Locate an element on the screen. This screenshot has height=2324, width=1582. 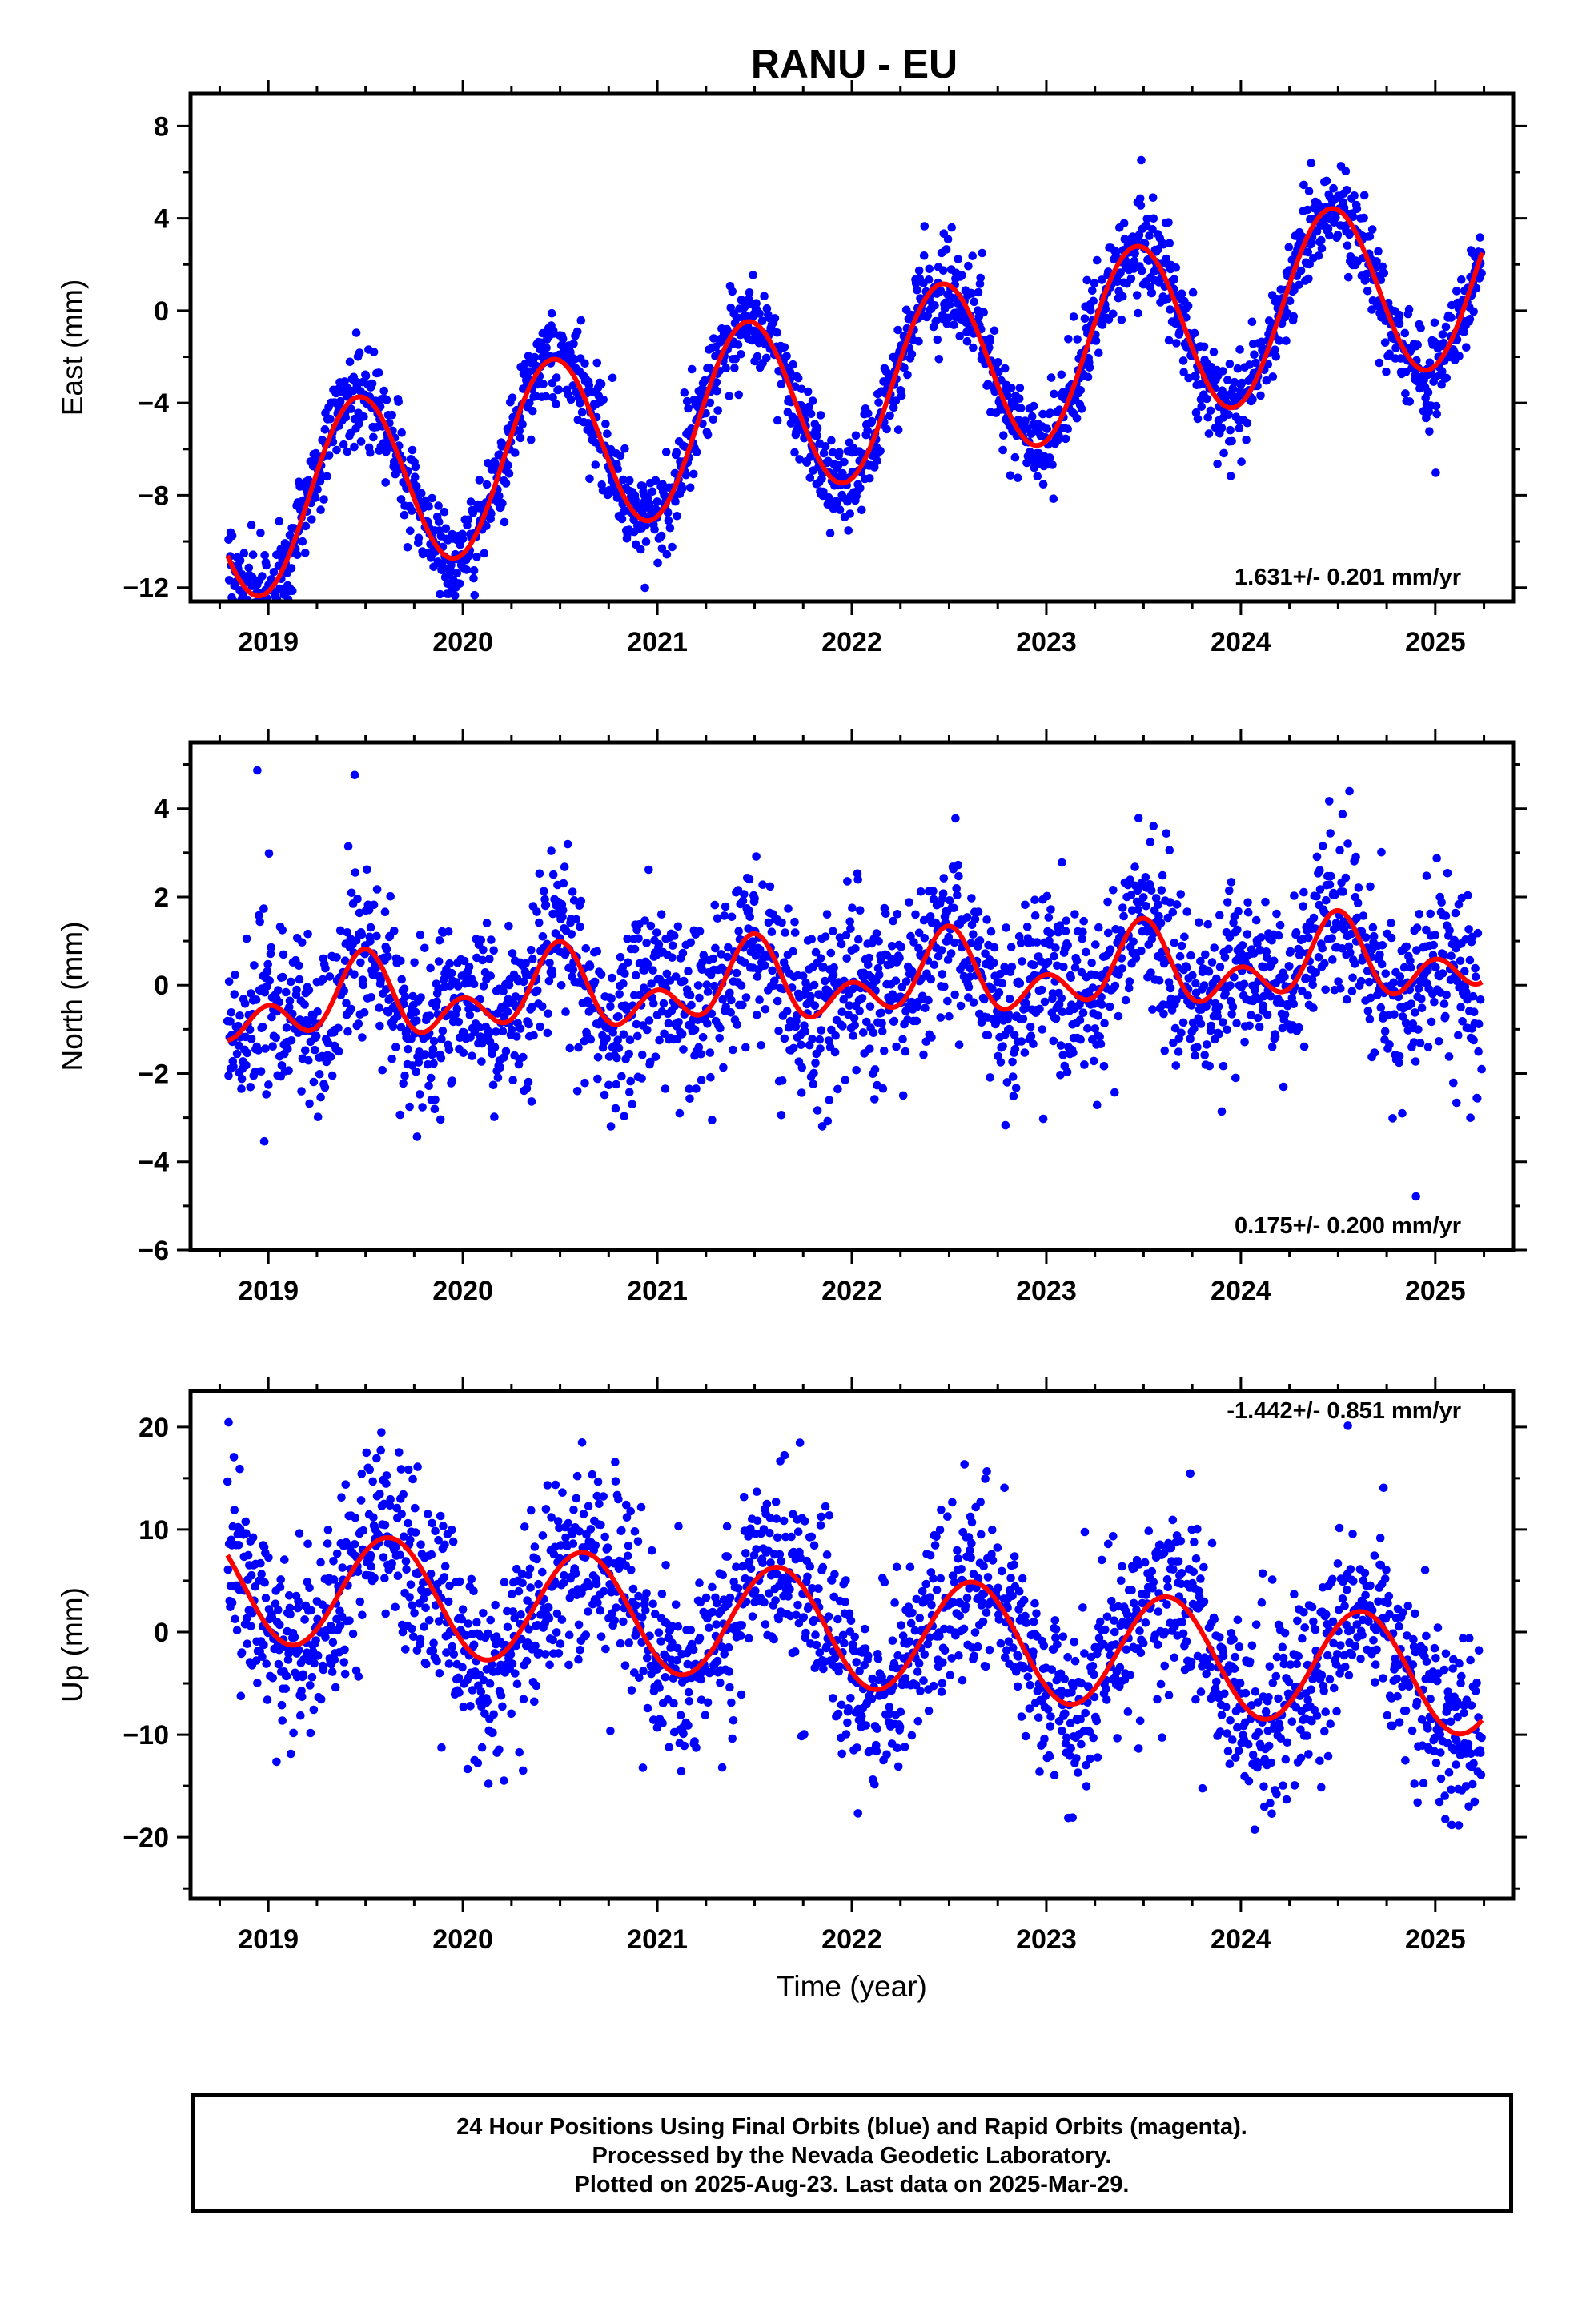
x-tick-label: 2025 is located at coordinates (1436, 642).